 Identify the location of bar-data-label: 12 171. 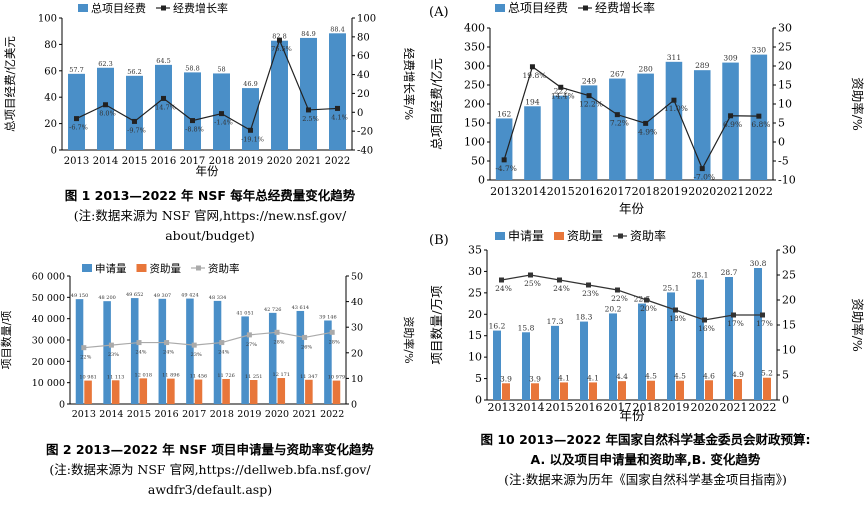
(282, 375).